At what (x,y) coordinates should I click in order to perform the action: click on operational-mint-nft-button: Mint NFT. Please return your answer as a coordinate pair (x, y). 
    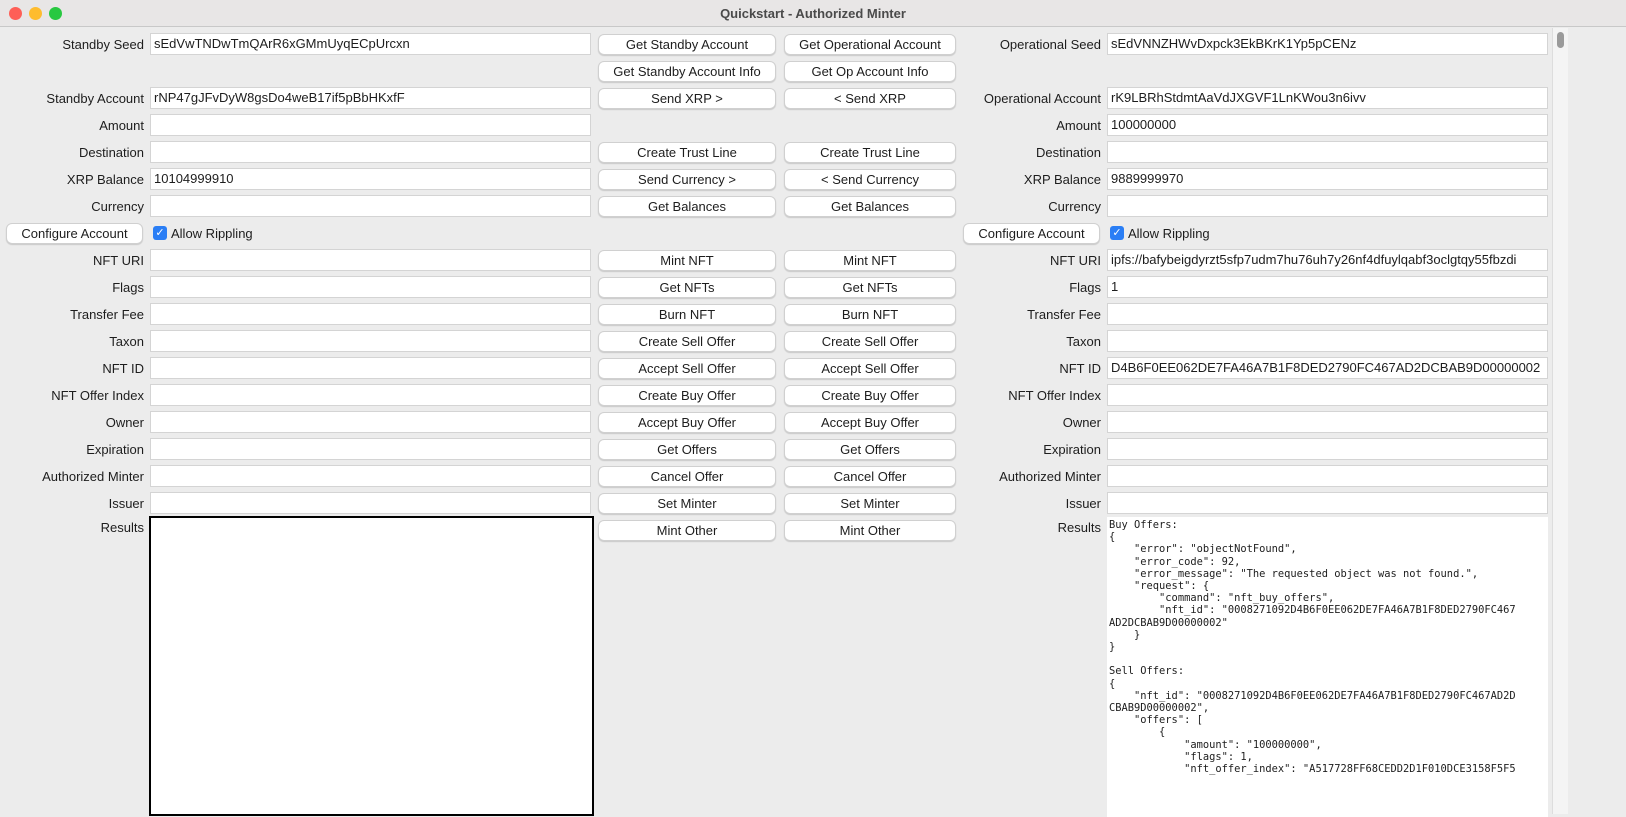
    Looking at the image, I should click on (870, 260).